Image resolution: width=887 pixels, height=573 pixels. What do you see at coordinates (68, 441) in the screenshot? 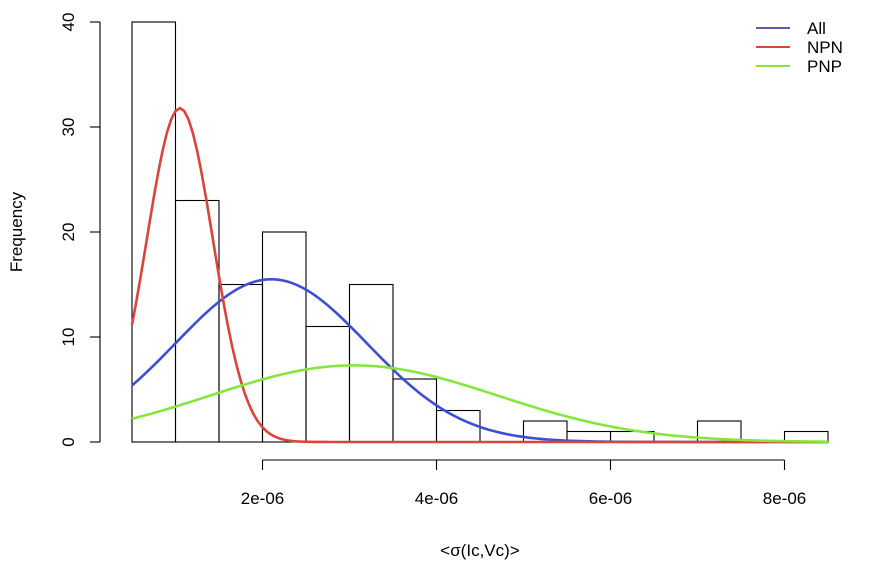
I see `y-tick-label: 0` at bounding box center [68, 441].